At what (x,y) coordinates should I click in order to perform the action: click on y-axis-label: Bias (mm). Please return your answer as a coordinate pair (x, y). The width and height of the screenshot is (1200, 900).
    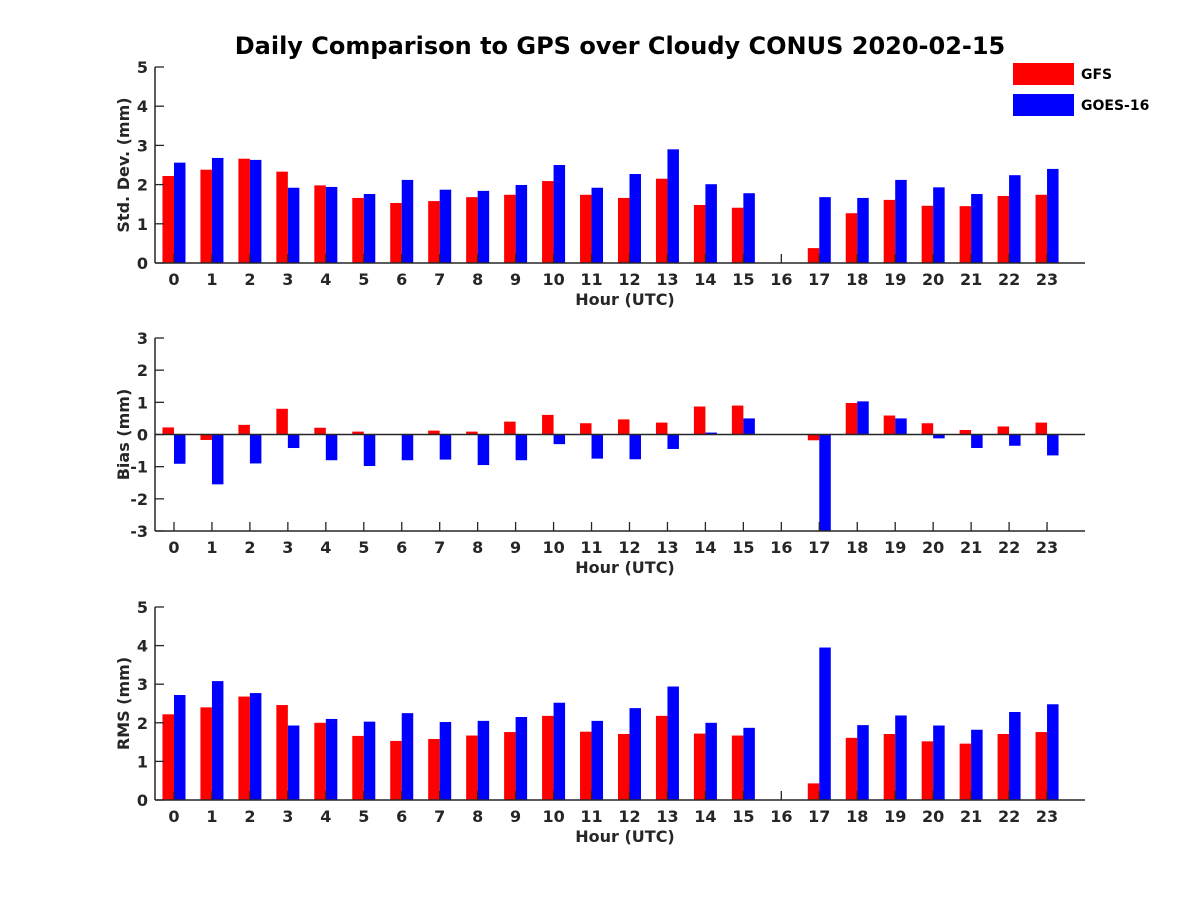
    Looking at the image, I should click on (123, 435).